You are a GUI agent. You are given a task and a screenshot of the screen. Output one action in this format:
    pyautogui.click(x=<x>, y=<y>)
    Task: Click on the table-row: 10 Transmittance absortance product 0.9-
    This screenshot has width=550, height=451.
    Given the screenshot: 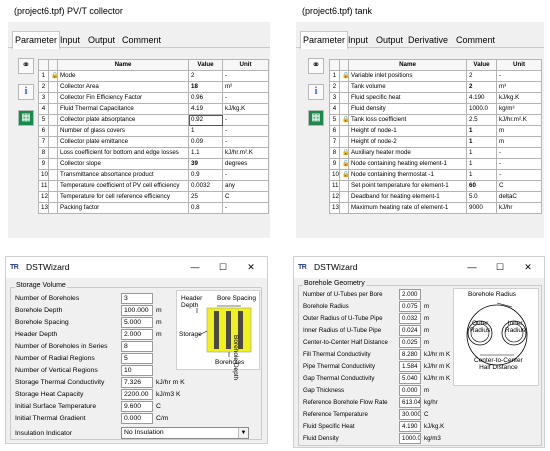 What is the action you would take?
    pyautogui.click(x=153, y=175)
    